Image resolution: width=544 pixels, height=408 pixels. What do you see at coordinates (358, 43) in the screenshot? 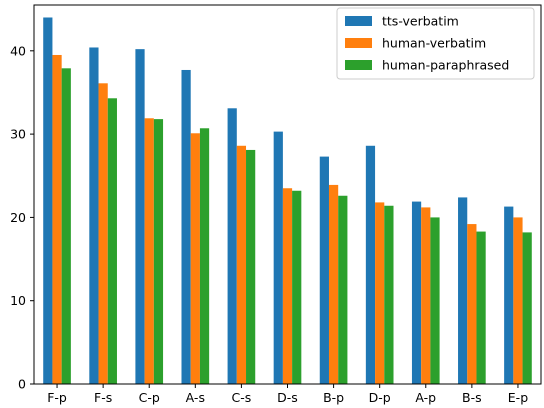
I see `legend-swatch-human-verbatim` at bounding box center [358, 43].